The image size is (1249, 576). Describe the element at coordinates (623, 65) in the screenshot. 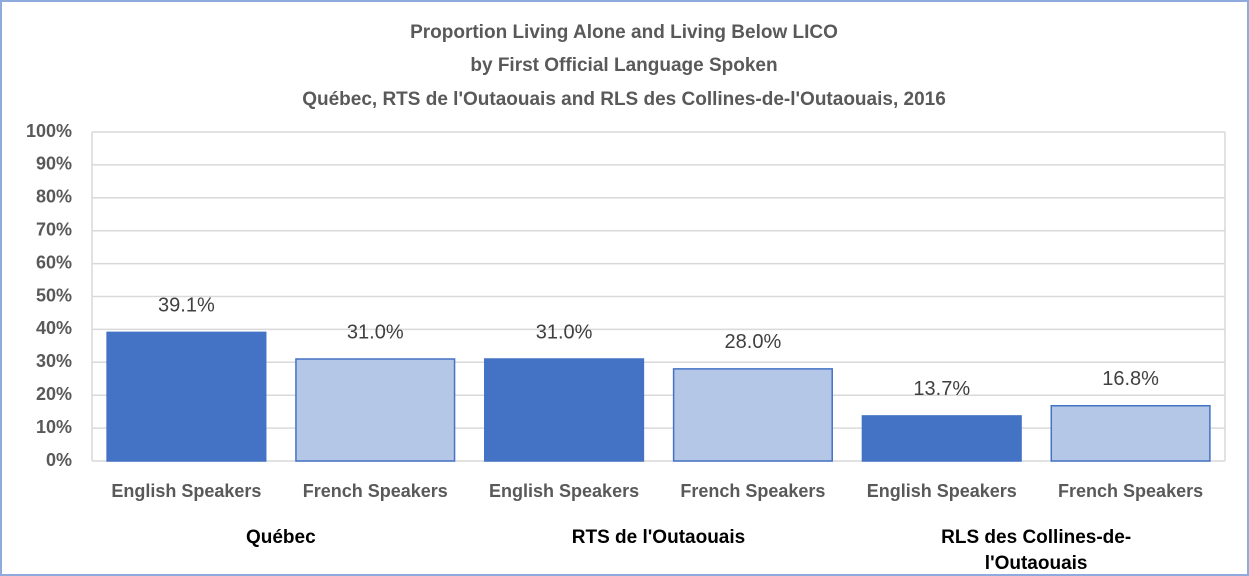

I see `chart-title: by First Official Language Spoken` at that location.